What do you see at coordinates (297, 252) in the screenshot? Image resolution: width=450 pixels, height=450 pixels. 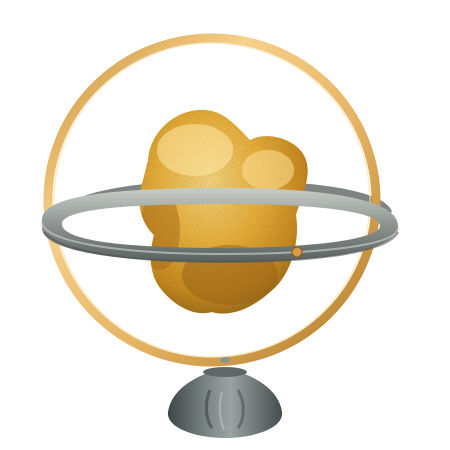 I see `ring-peg` at bounding box center [297, 252].